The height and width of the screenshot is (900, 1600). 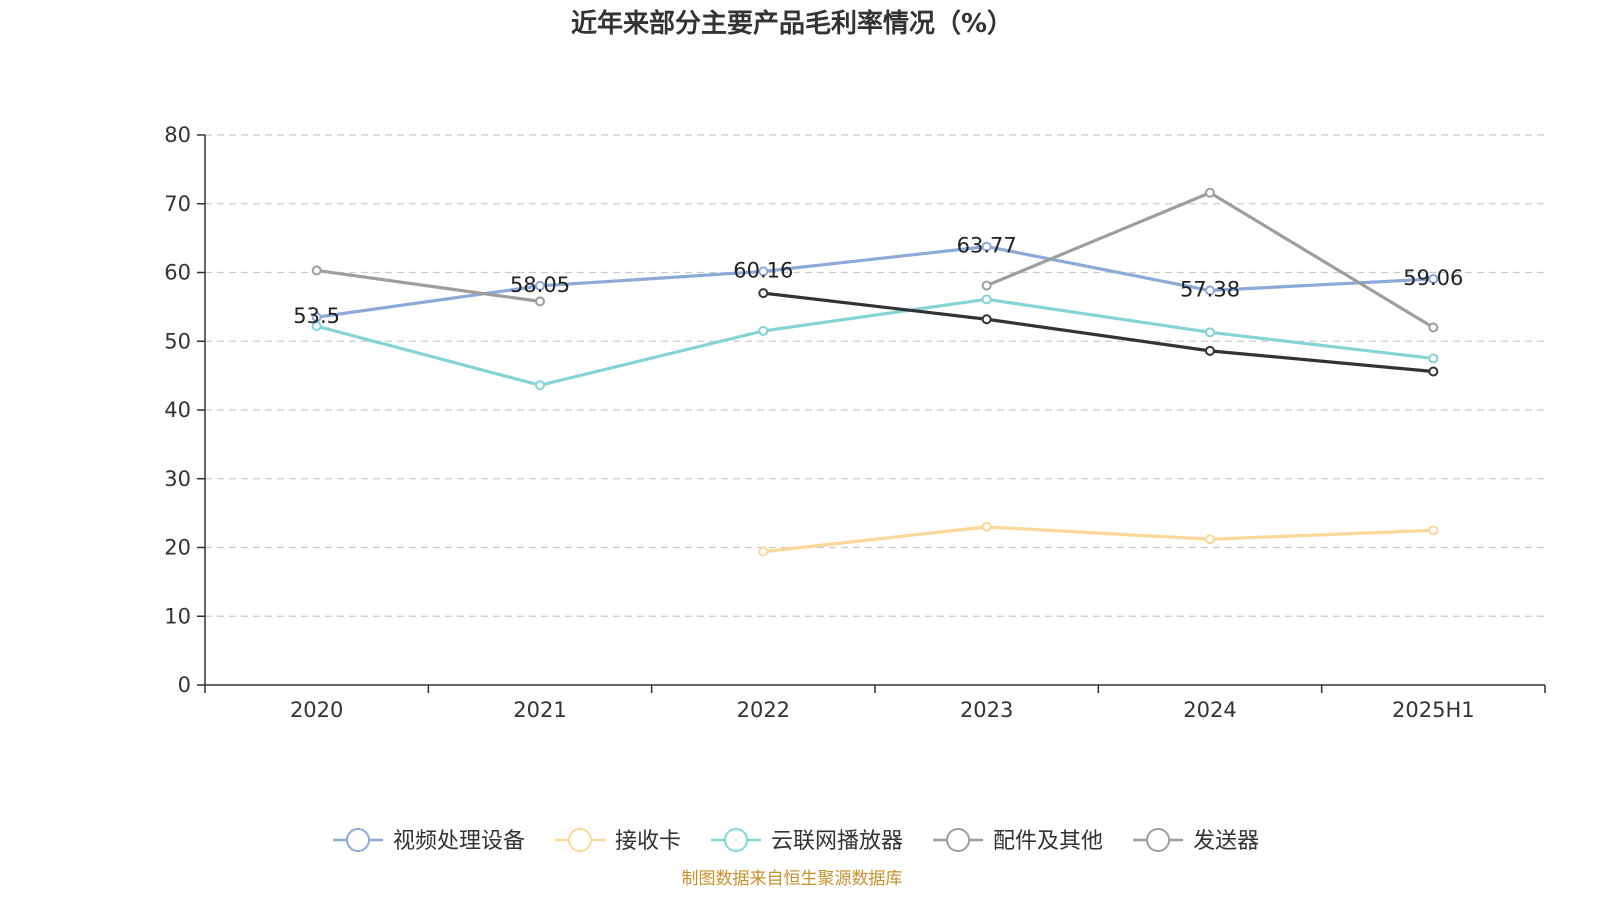 What do you see at coordinates (177, 479) in the screenshot?
I see `y-tick-label: 30` at bounding box center [177, 479].